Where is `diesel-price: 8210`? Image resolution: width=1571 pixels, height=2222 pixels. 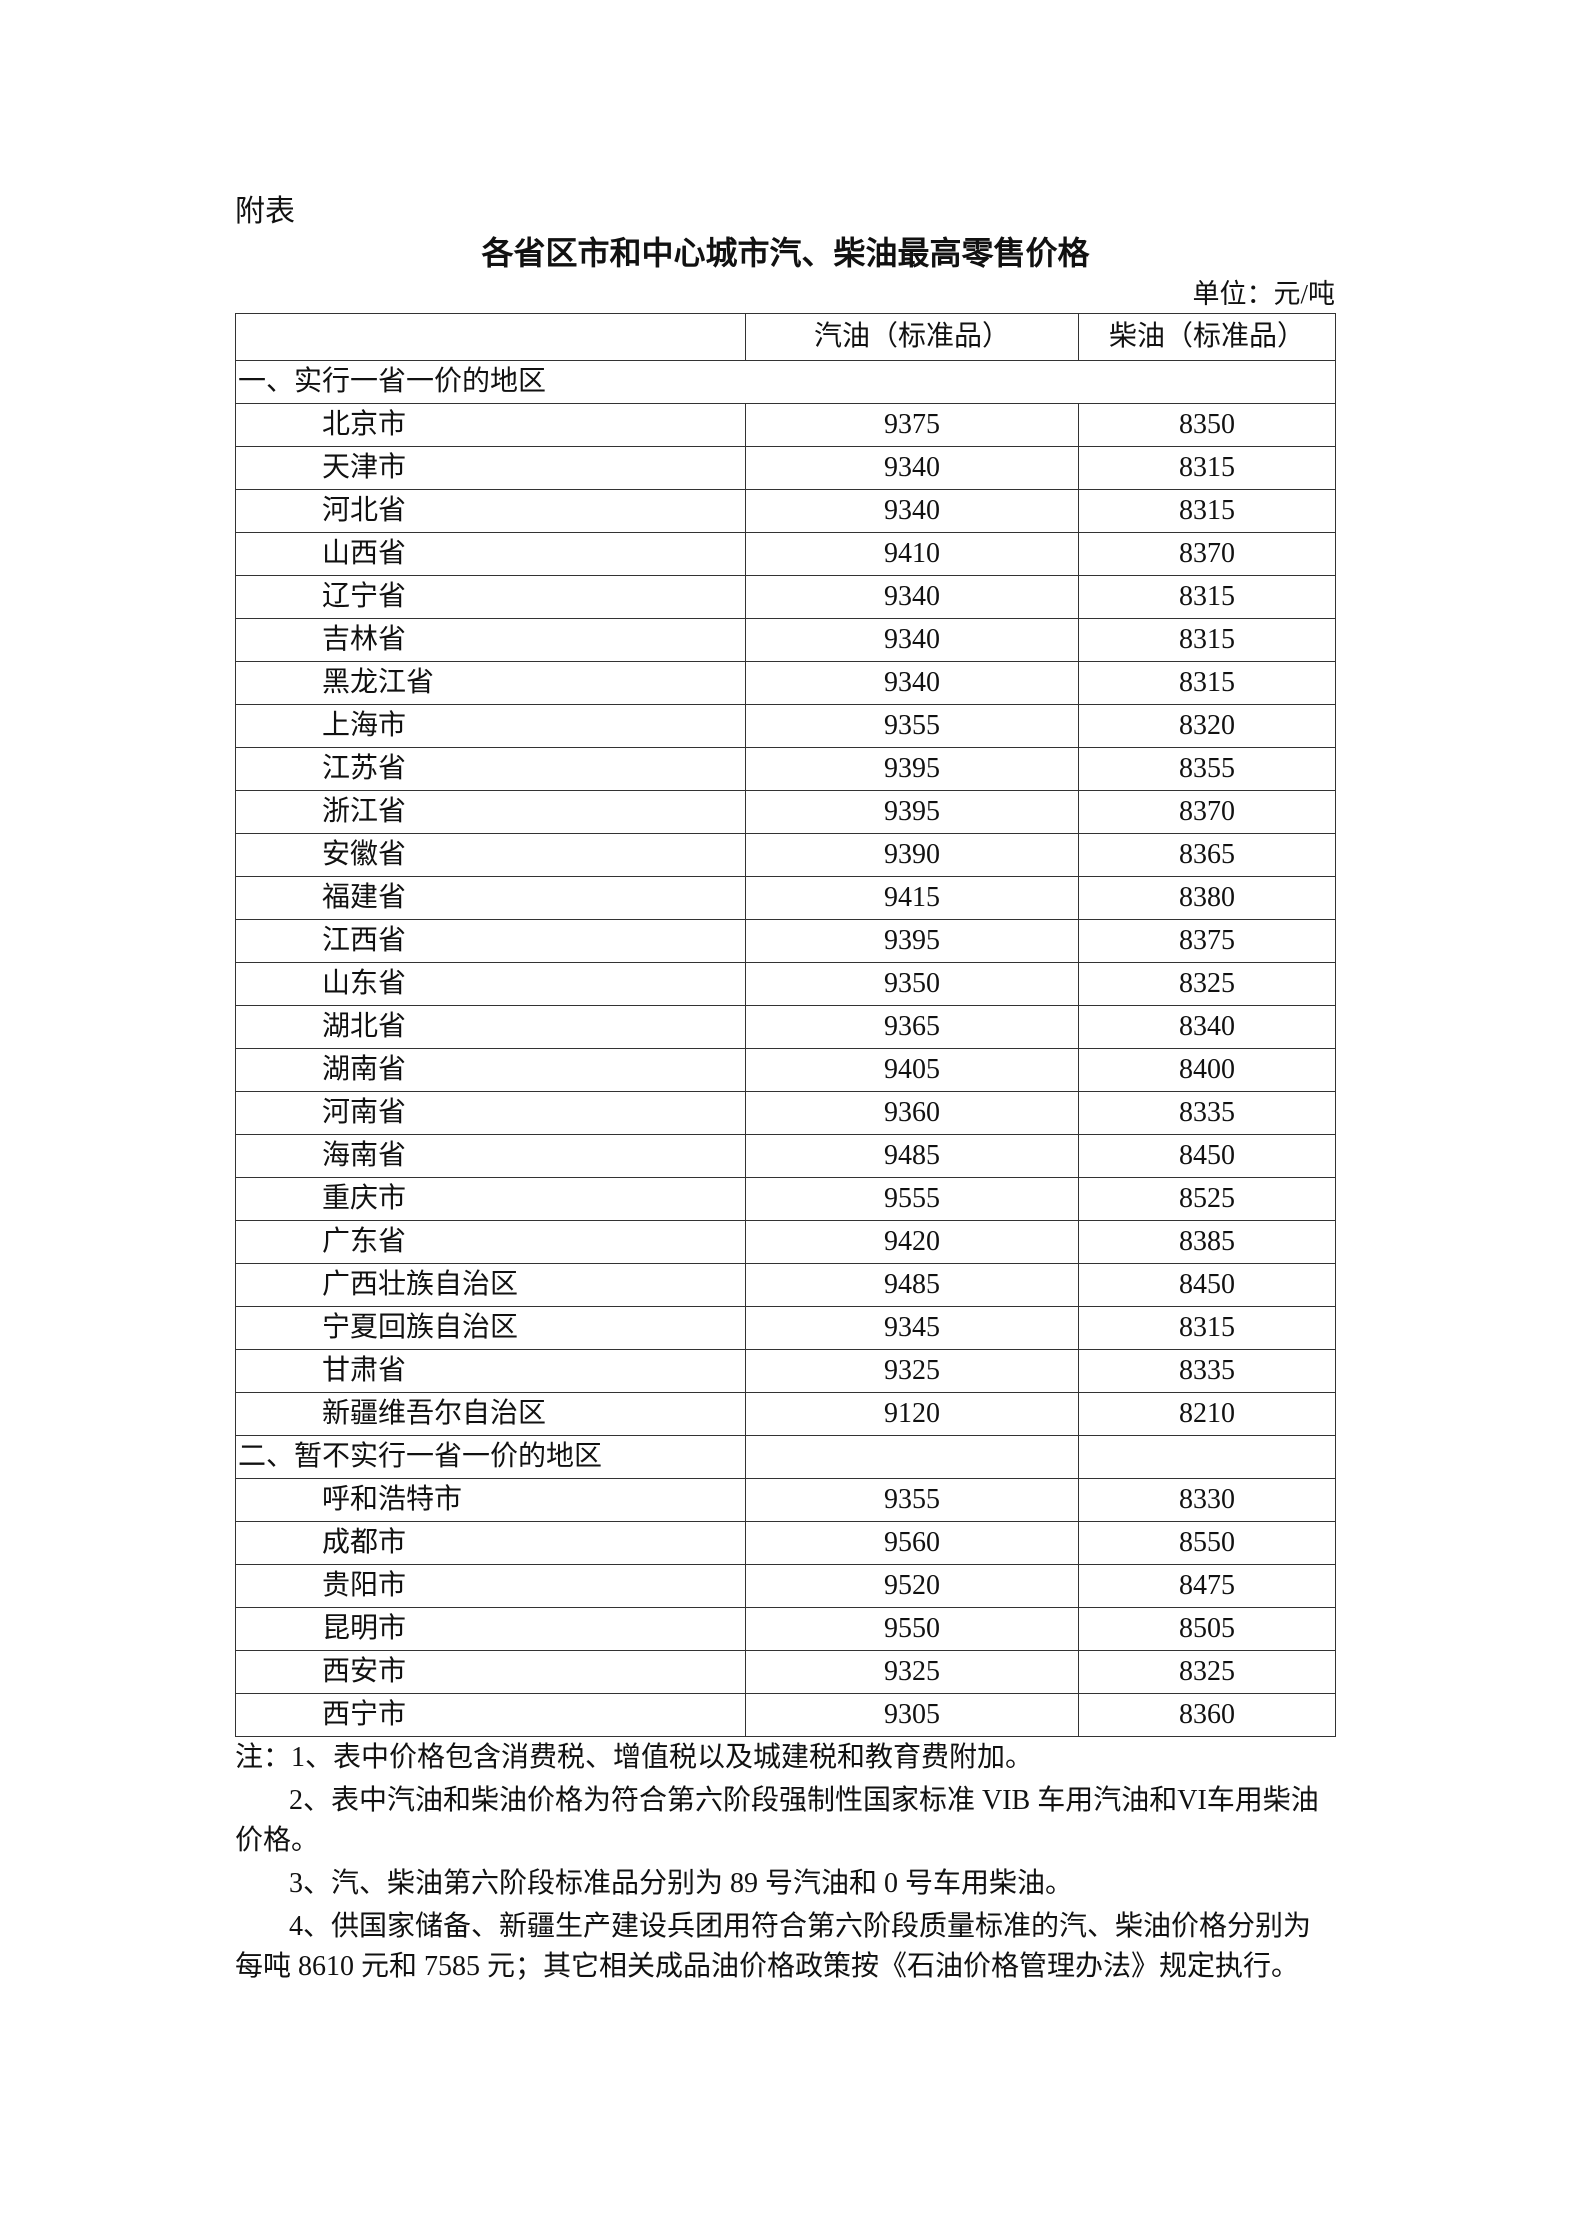
diesel-price: 8210 is located at coordinates (1207, 1414).